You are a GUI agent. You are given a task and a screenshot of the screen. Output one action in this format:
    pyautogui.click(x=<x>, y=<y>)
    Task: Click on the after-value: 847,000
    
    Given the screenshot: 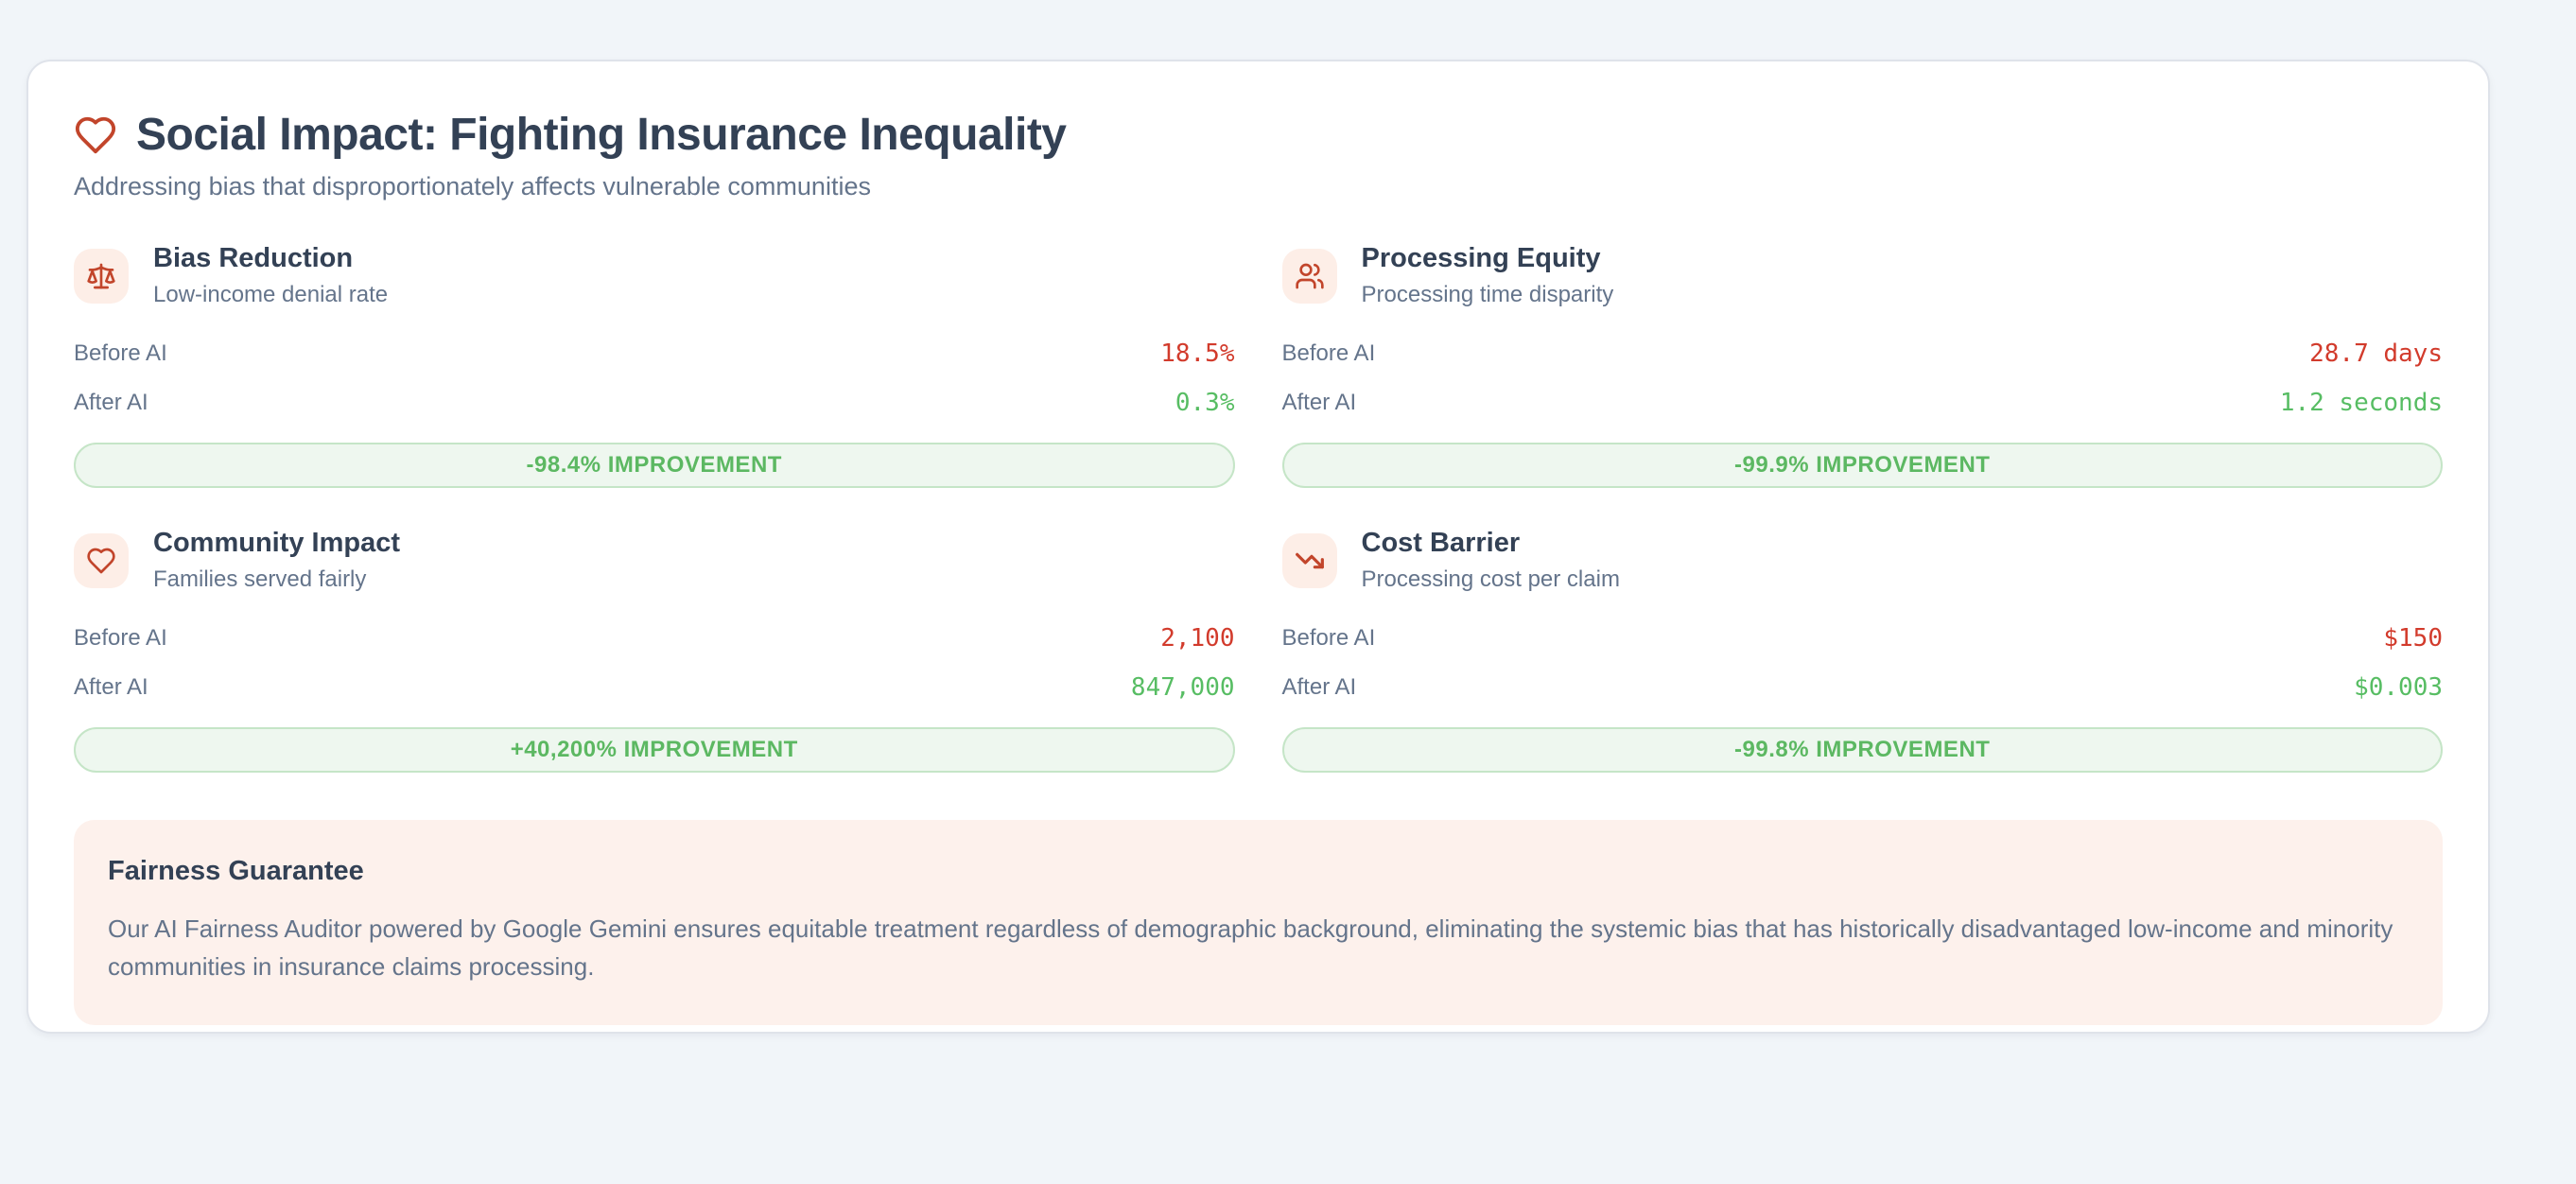 What is the action you would take?
    pyautogui.click(x=1182, y=687)
    